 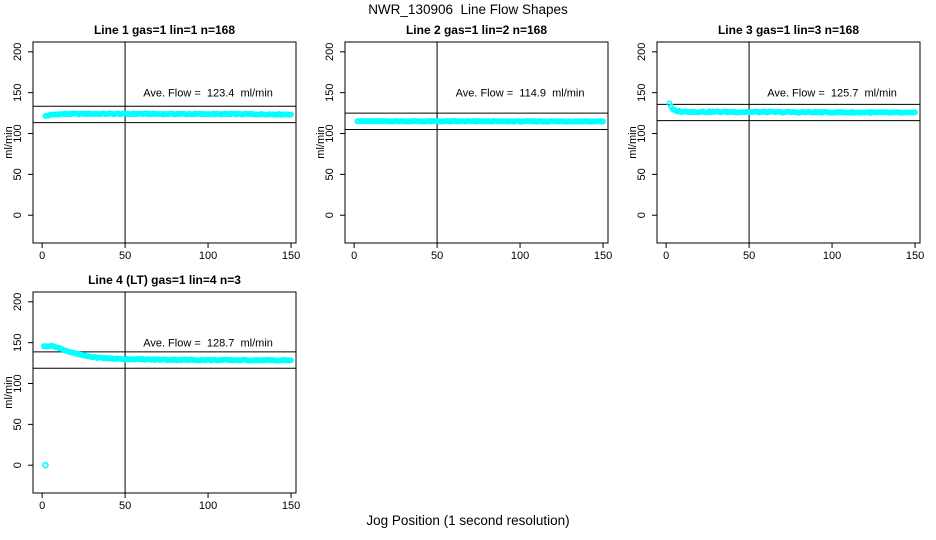 I want to click on ave-flow-annotation: Ave. Flow = 128.7 ml/min, so click(x=208, y=344).